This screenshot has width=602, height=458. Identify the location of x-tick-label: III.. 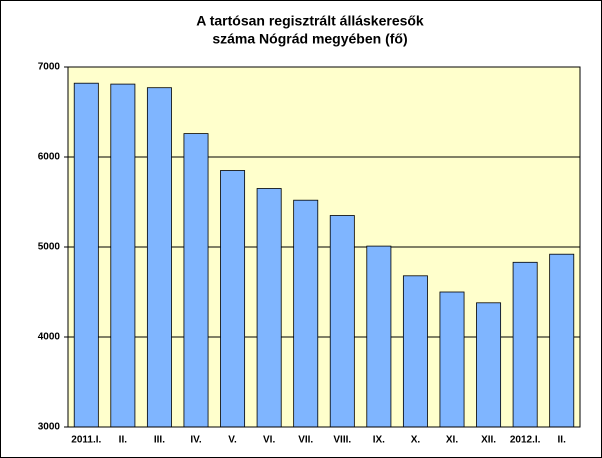
(159, 440).